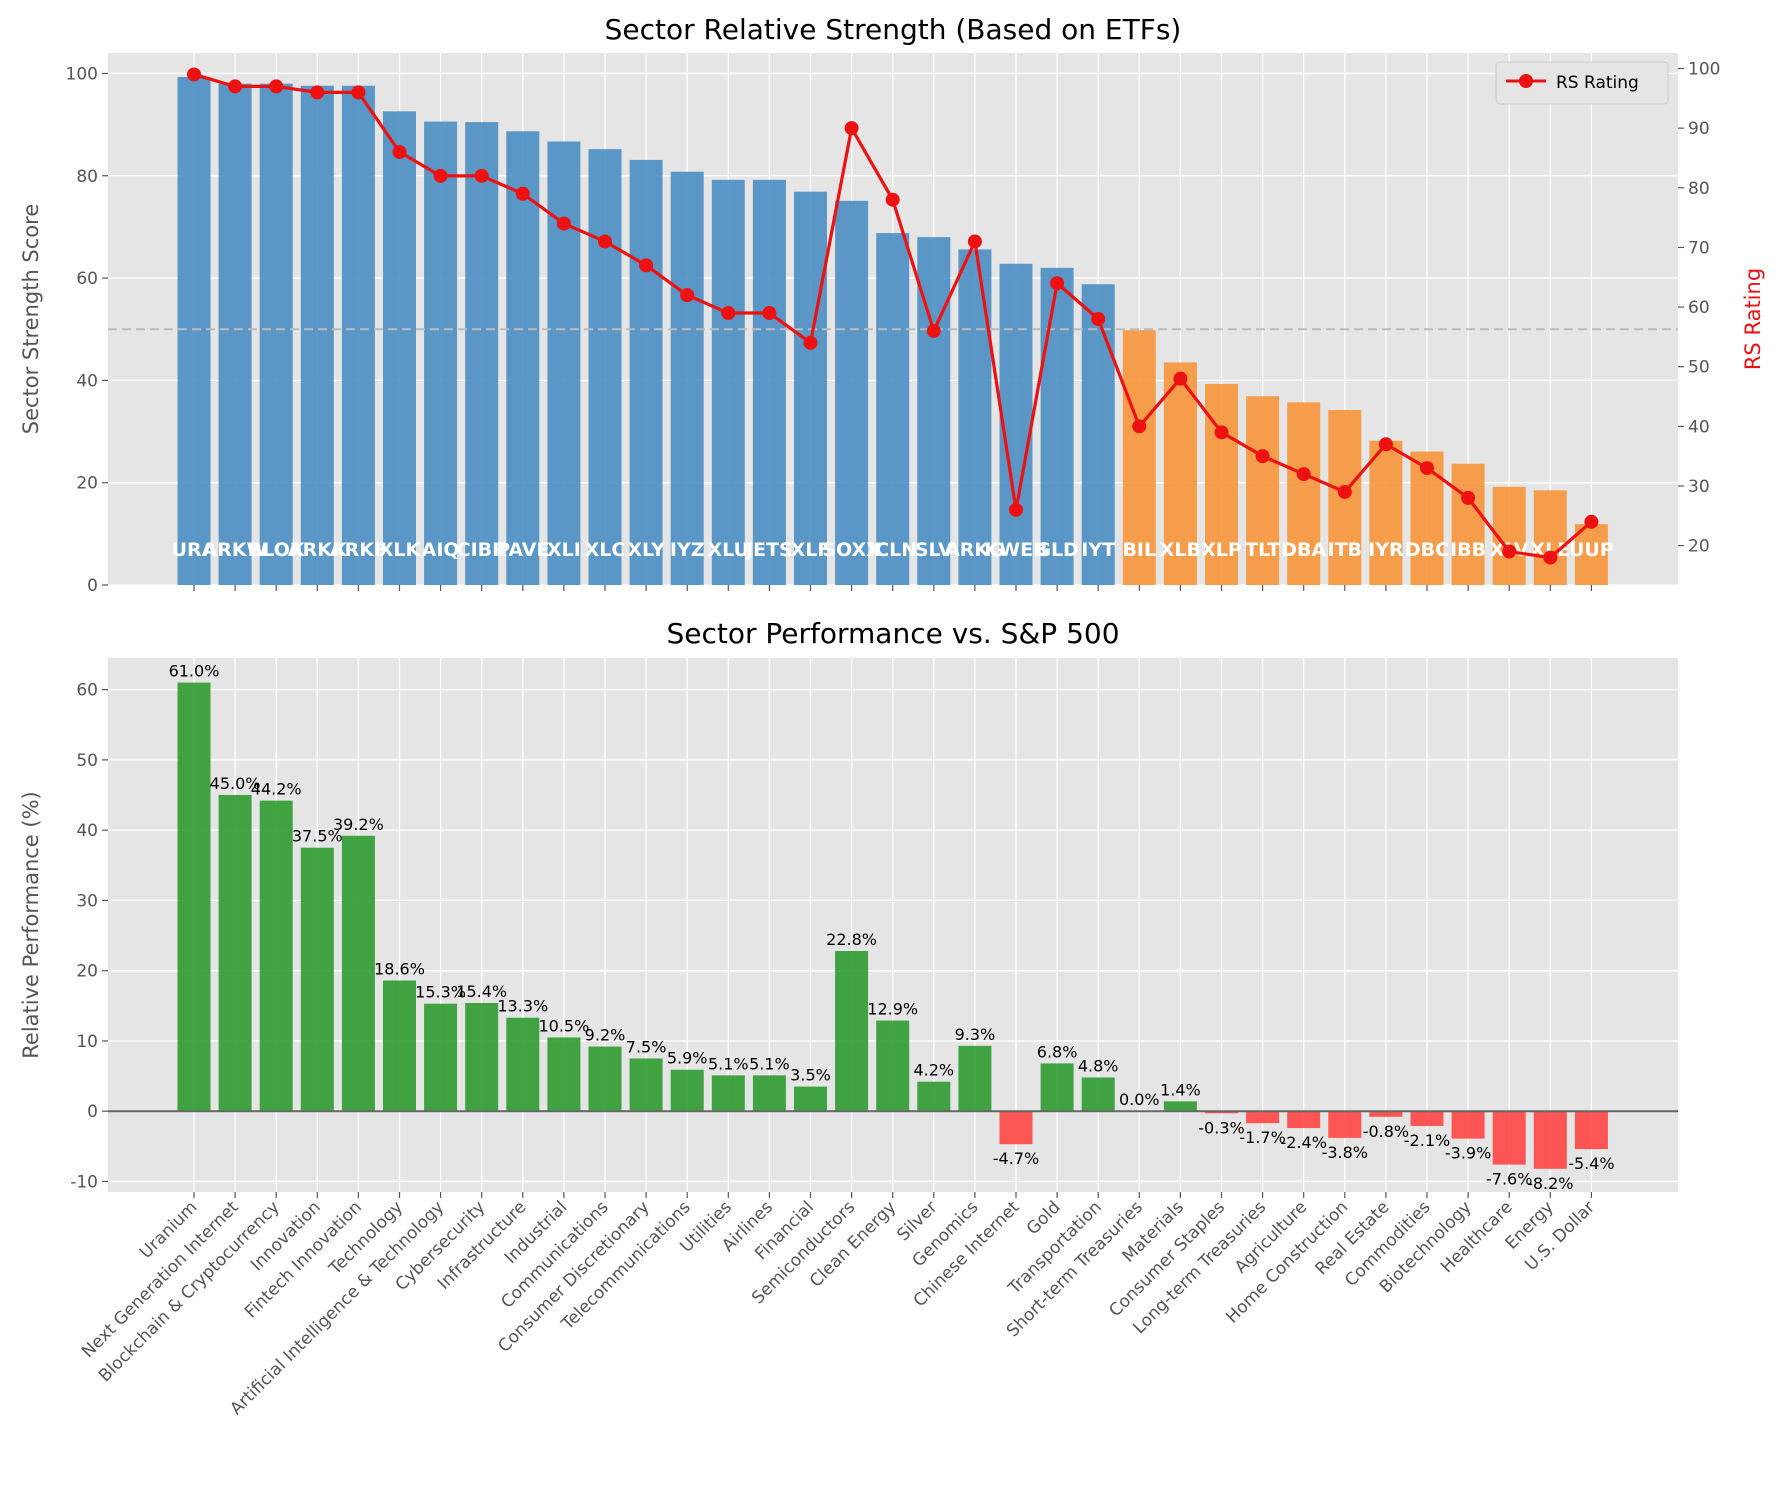  I want to click on performance-value-label: 44.2%, so click(276, 789).